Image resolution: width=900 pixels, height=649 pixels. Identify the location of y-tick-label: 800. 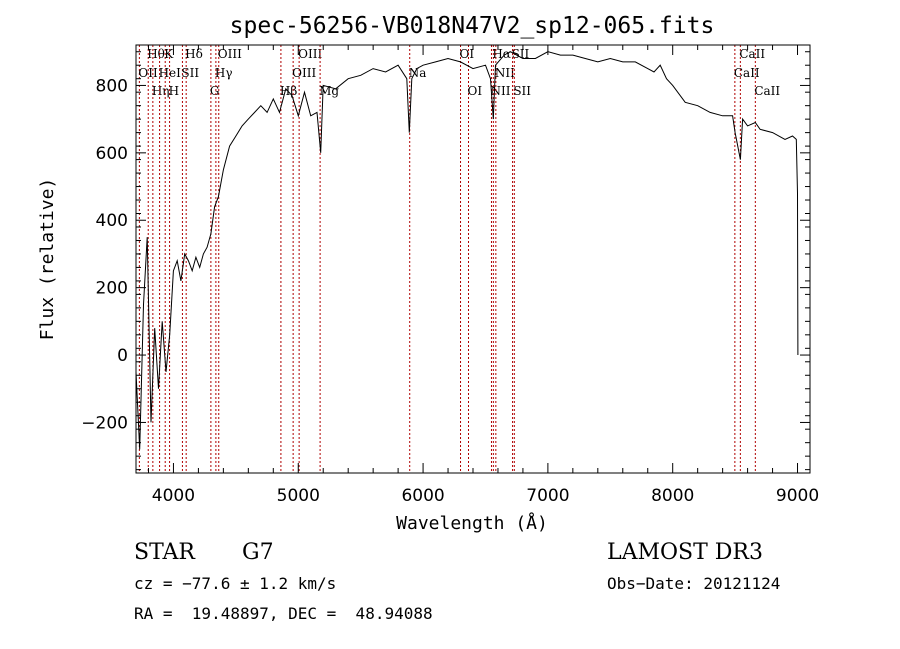
(112, 86).